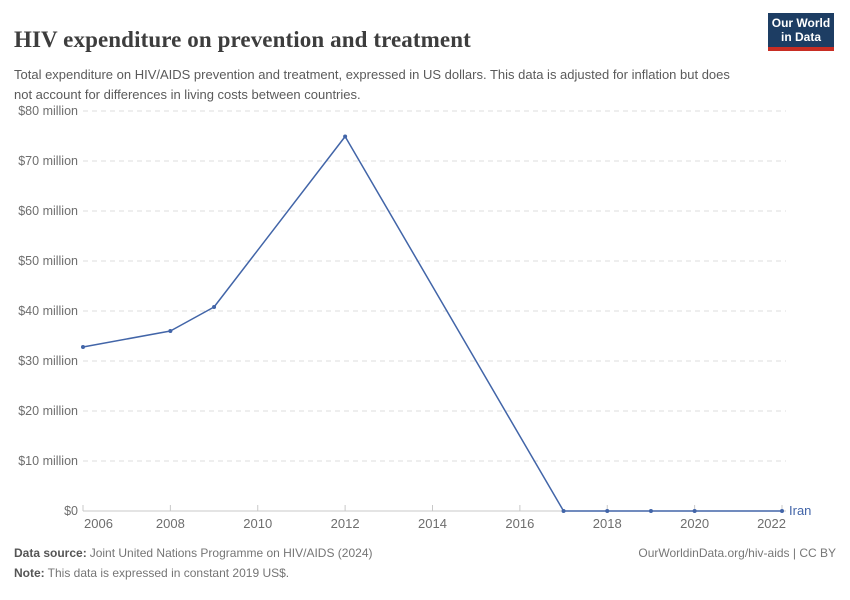  Describe the element at coordinates (800, 510) in the screenshot. I see `series-label-iran: Iran` at that location.